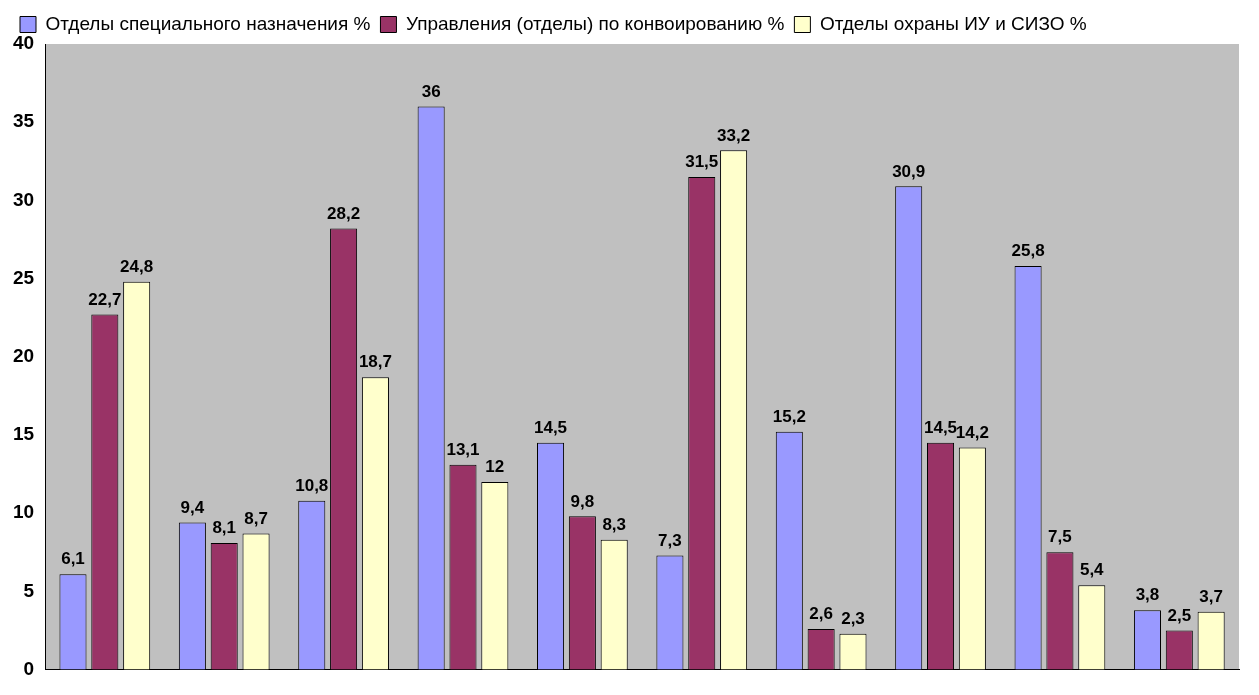 The image size is (1259, 695). What do you see at coordinates (582, 501) in the screenshot?
I see `data-label: 9,8` at bounding box center [582, 501].